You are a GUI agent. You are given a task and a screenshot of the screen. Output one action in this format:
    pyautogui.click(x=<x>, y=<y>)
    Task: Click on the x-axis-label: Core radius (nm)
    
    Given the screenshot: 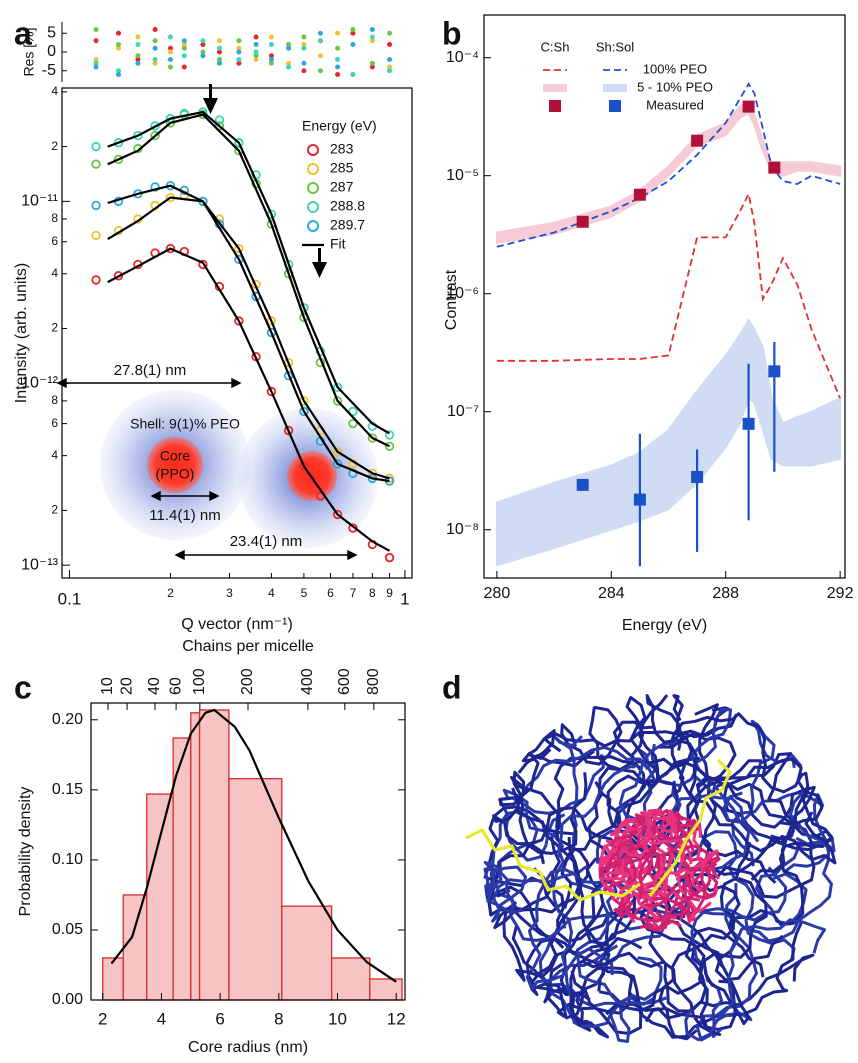 What is the action you would take?
    pyautogui.click(x=248, y=1047)
    